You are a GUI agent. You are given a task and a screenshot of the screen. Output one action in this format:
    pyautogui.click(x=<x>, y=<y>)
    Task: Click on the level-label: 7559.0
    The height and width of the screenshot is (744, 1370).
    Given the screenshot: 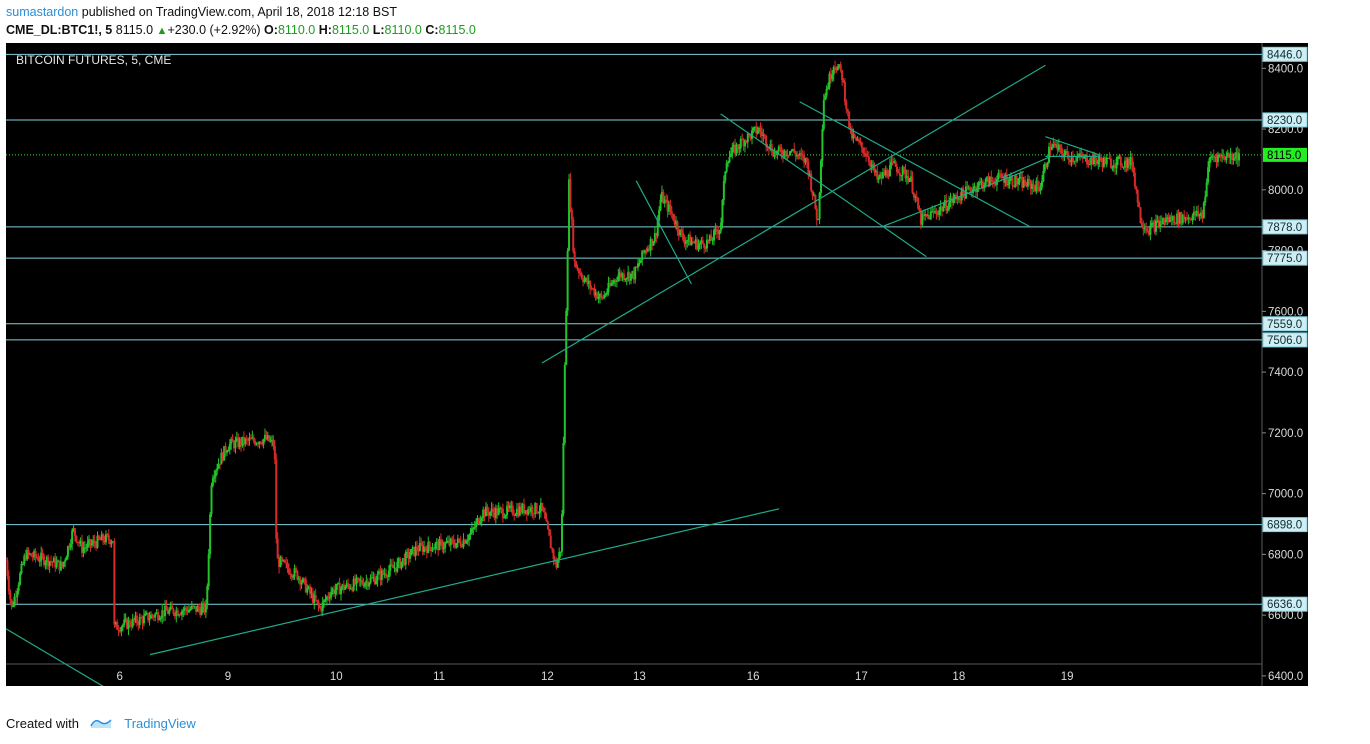 What is the action you would take?
    pyautogui.click(x=1284, y=325)
    